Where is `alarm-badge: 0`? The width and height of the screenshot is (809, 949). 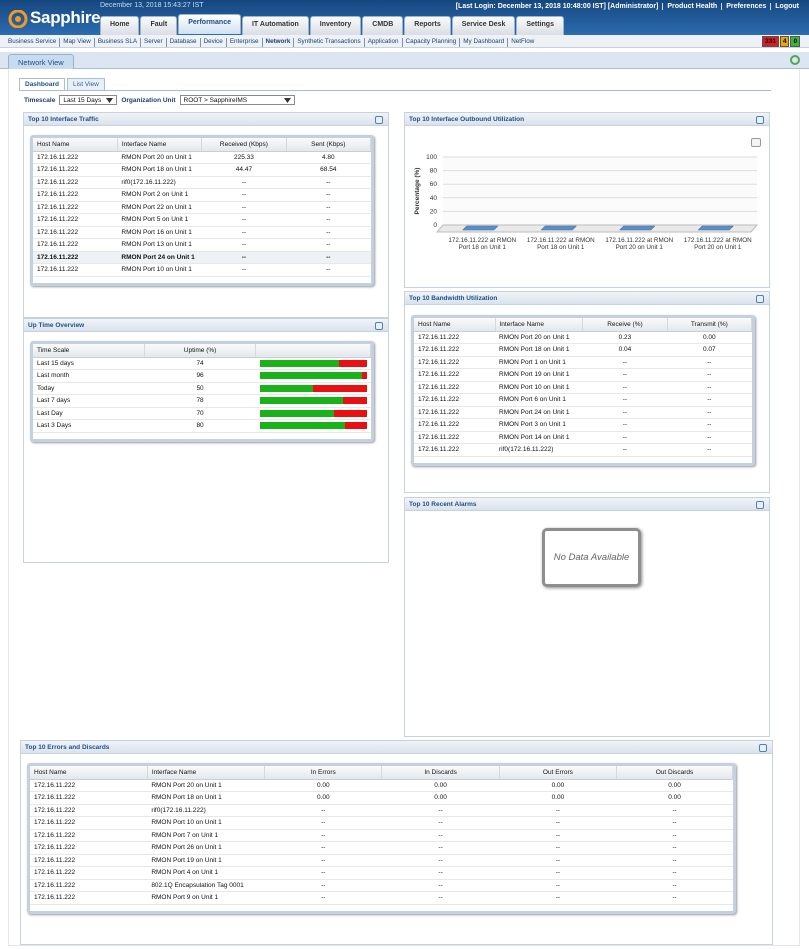 alarm-badge: 0 is located at coordinates (795, 41).